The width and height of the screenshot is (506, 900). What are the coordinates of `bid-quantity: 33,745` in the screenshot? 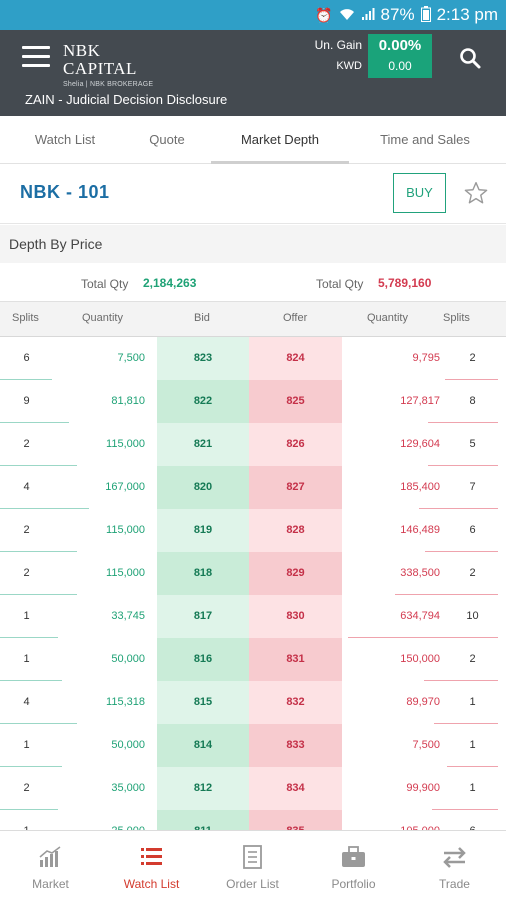 It's located at (128, 616).